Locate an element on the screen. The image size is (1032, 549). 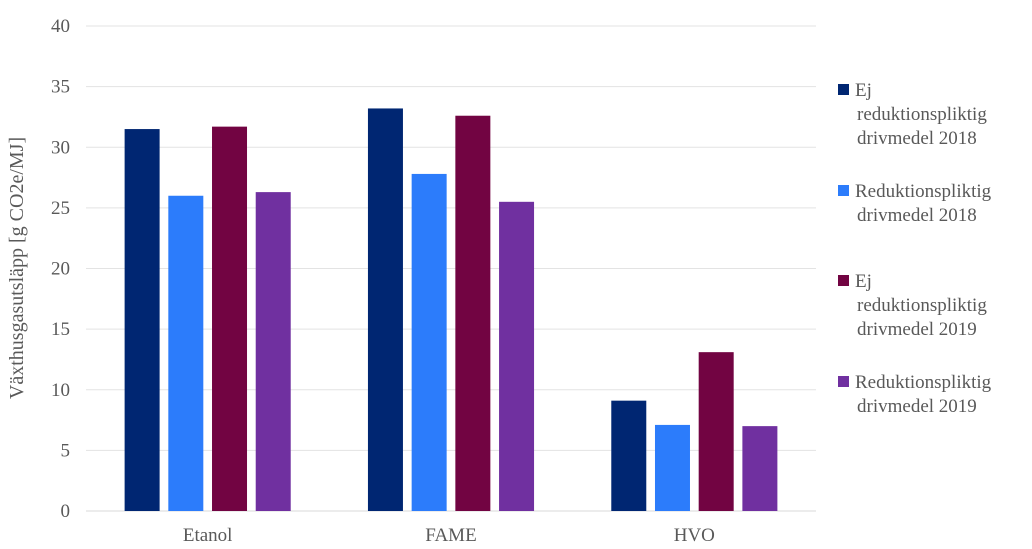
x-tick-label: HVO is located at coordinates (694, 535).